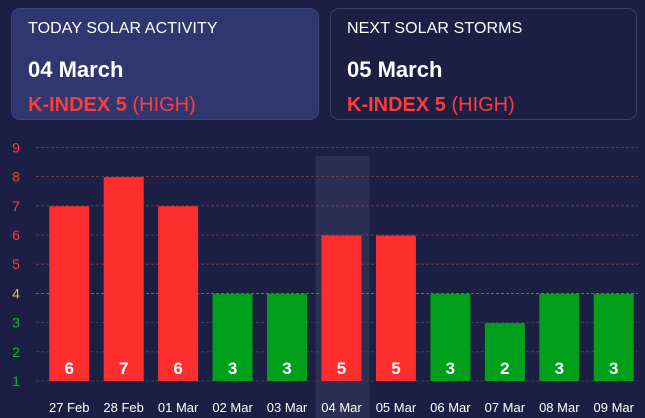  Describe the element at coordinates (504, 368) in the screenshot. I see `bar-value-label: 2` at that location.